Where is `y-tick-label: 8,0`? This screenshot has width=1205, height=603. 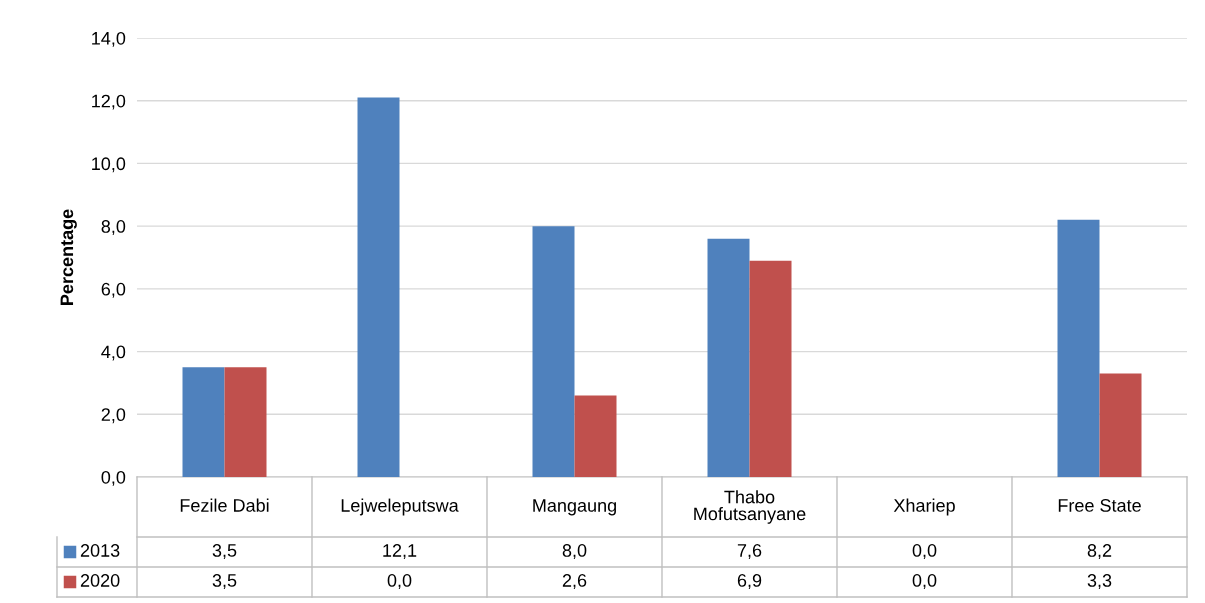
y-tick-label: 8,0 is located at coordinates (113, 227).